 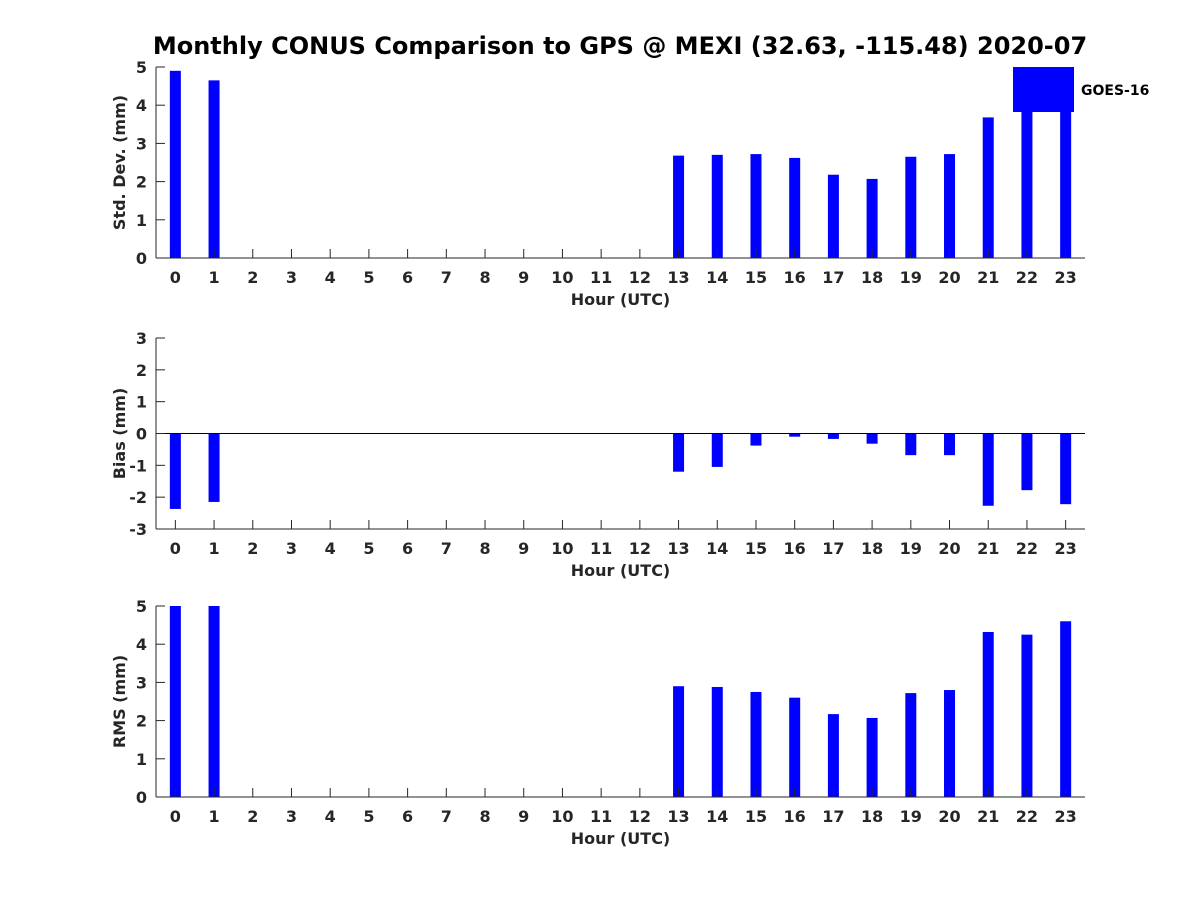 What do you see at coordinates (621, 838) in the screenshot?
I see `x-axis-label: Hour (UTC)` at bounding box center [621, 838].